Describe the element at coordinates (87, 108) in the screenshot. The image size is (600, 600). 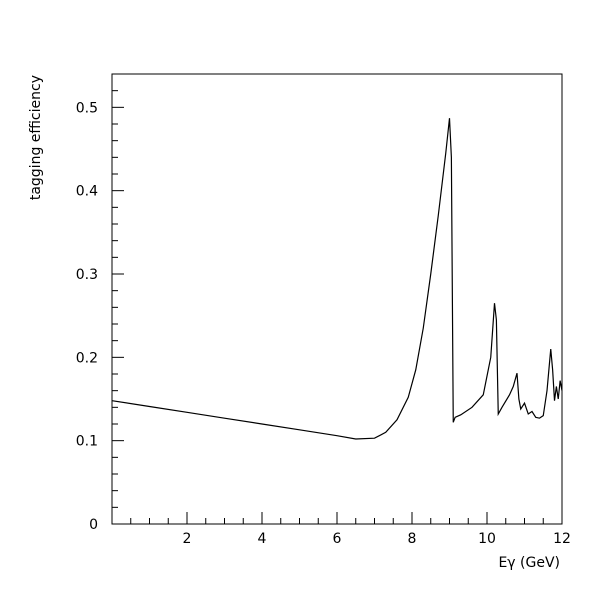
I see `y-tick-label: 0.5` at that location.